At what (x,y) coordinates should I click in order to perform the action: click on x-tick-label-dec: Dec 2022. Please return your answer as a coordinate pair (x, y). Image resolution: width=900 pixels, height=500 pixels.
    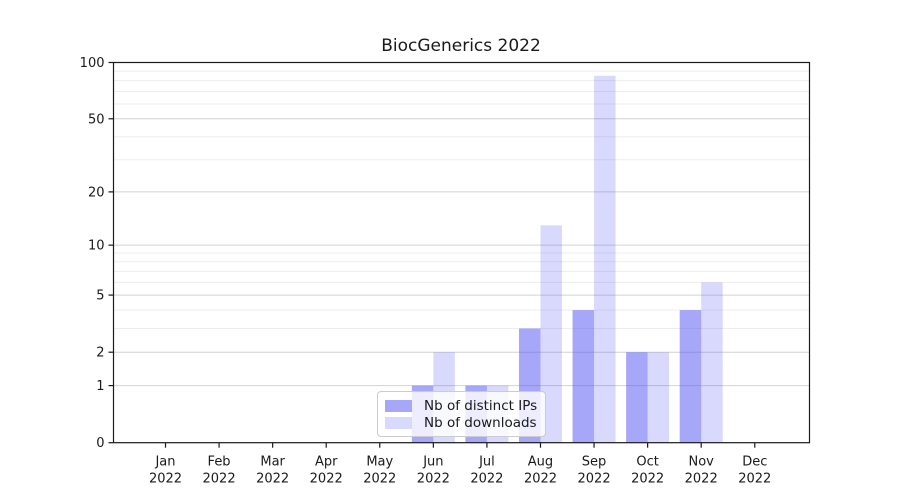
    Looking at the image, I should click on (754, 471).